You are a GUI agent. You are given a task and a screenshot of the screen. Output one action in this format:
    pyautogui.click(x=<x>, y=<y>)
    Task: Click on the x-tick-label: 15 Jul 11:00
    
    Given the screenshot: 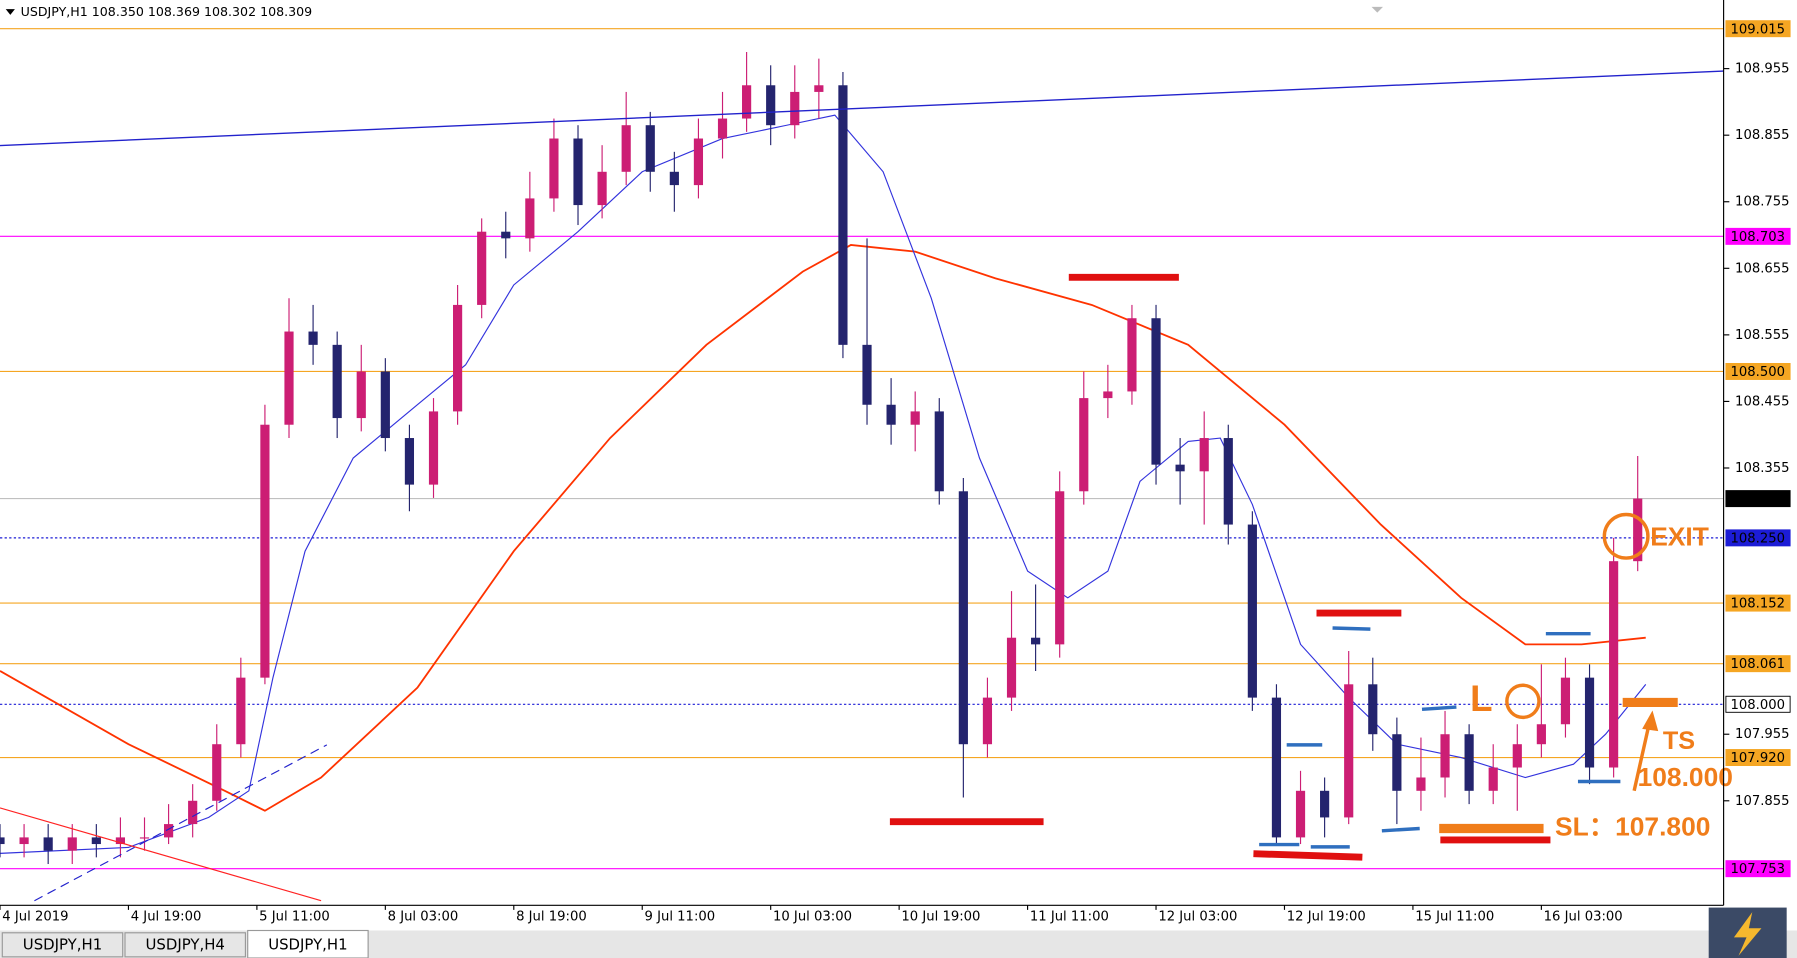 What is the action you would take?
    pyautogui.click(x=1454, y=917)
    